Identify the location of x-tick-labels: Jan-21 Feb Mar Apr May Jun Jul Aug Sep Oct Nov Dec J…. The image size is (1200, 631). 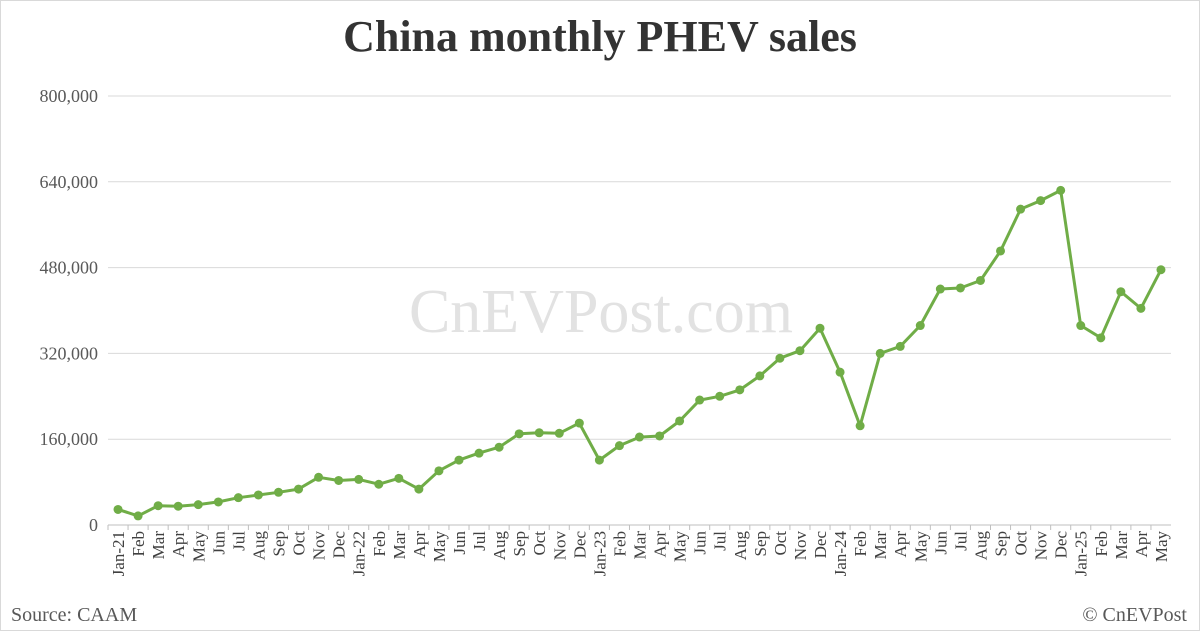
(639, 550).